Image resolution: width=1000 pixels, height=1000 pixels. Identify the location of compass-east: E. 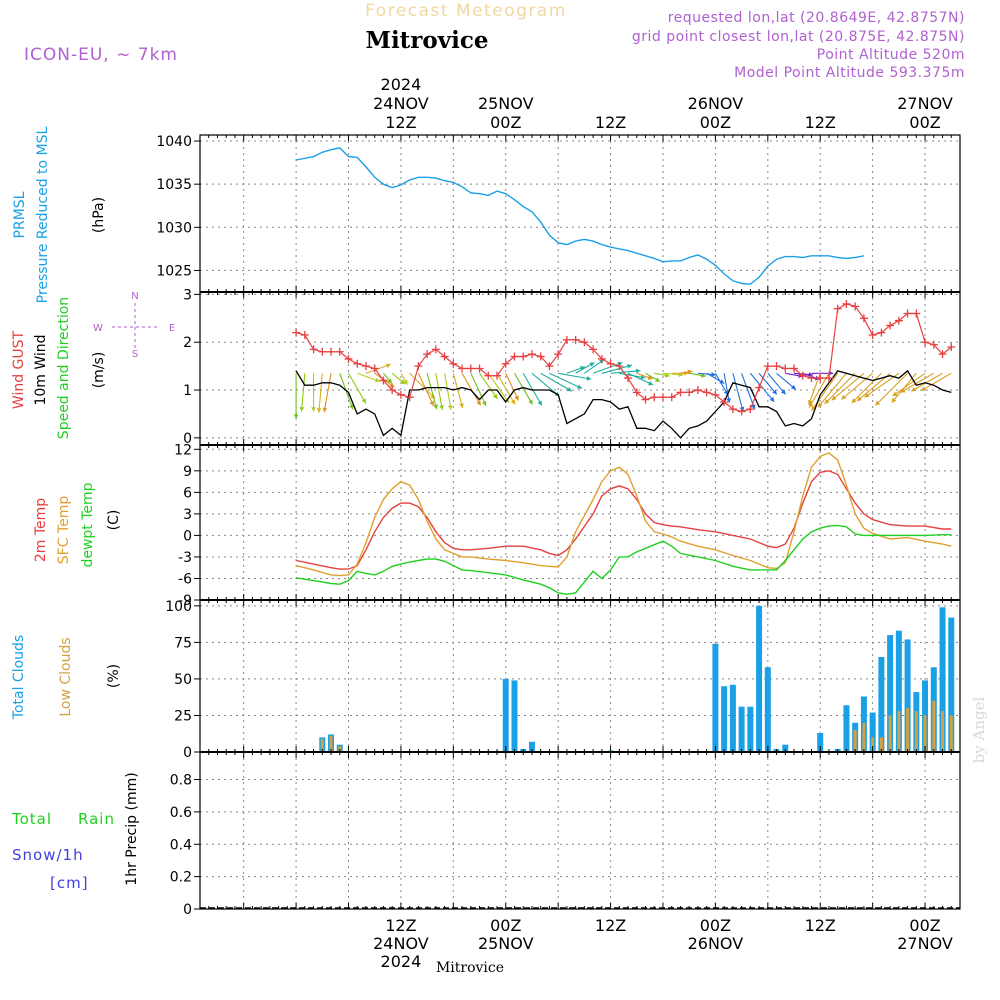
(172, 328).